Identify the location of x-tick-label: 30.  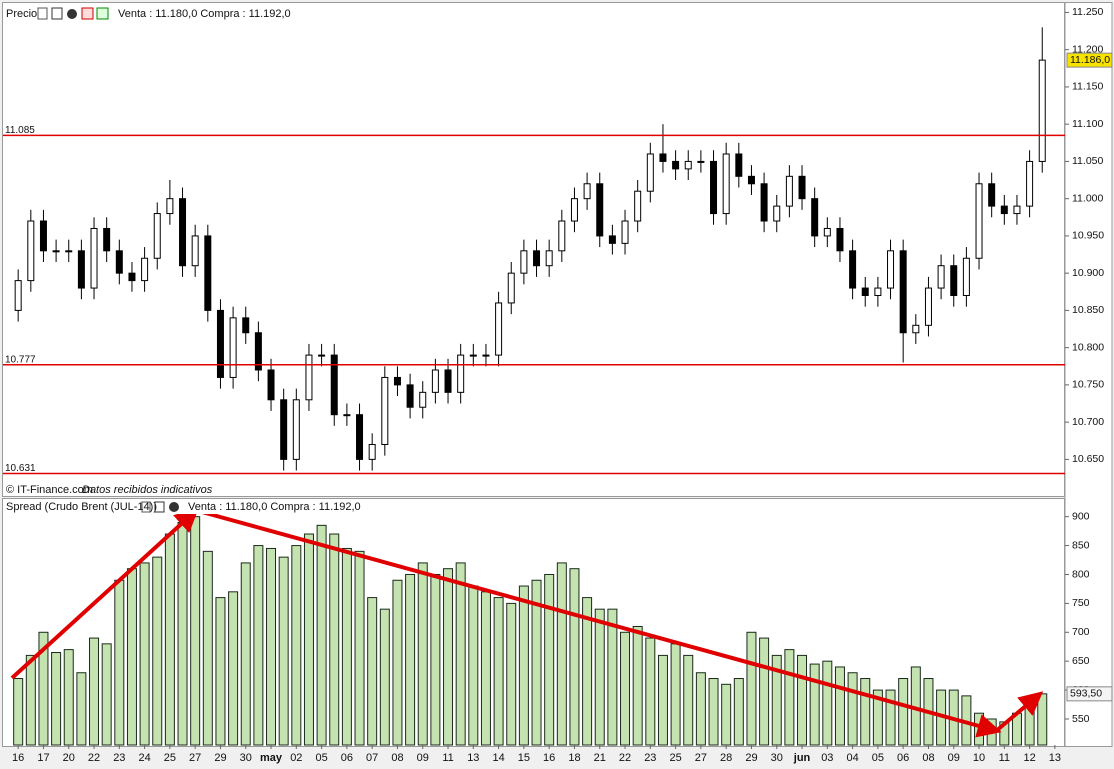
(246, 758).